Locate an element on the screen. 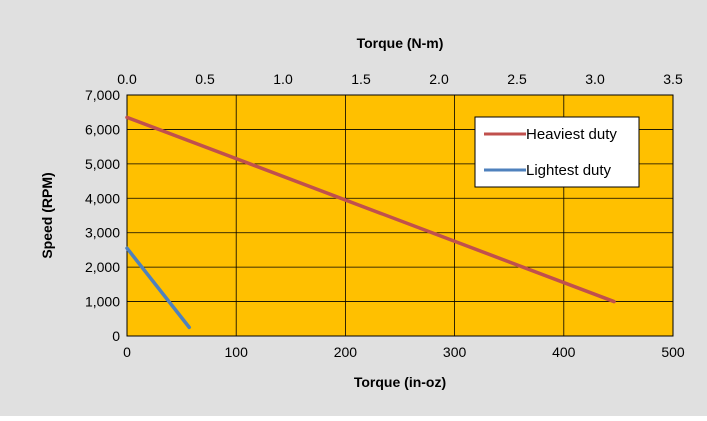 The image size is (707, 421). y-tick-label: 4,000 is located at coordinates (102, 198).